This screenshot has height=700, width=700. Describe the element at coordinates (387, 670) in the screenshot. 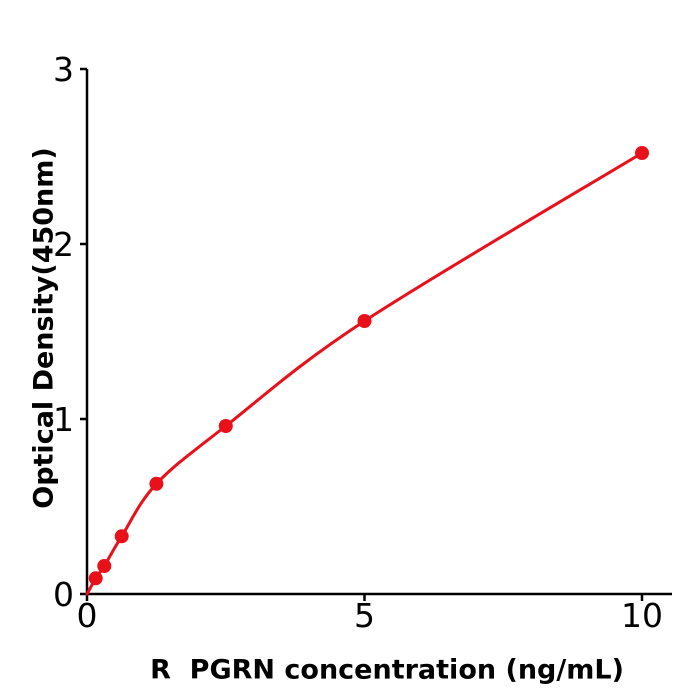

I see `x-axis-label: R PGRN concentration (ng/mL)` at that location.